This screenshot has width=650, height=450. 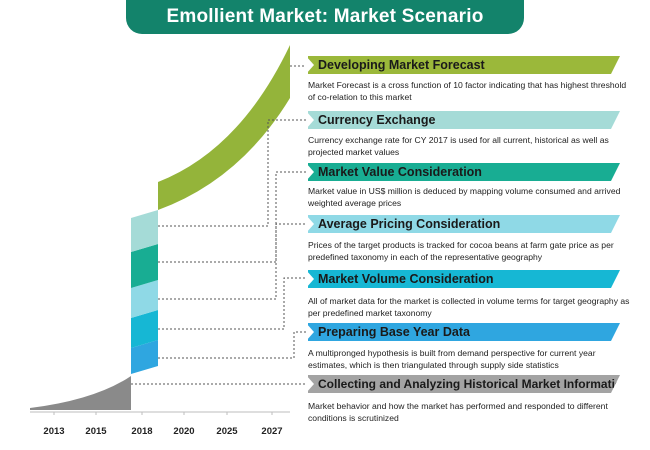 What do you see at coordinates (464, 120) in the screenshot?
I see `stage-bar-currency-exchange: Currency Exchange` at bounding box center [464, 120].